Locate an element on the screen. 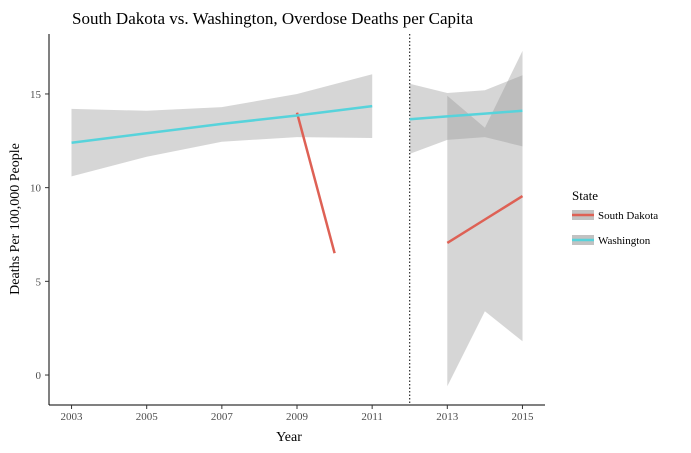 The height and width of the screenshot is (453, 691). legend: State South Dakota Washington is located at coordinates (615, 217).